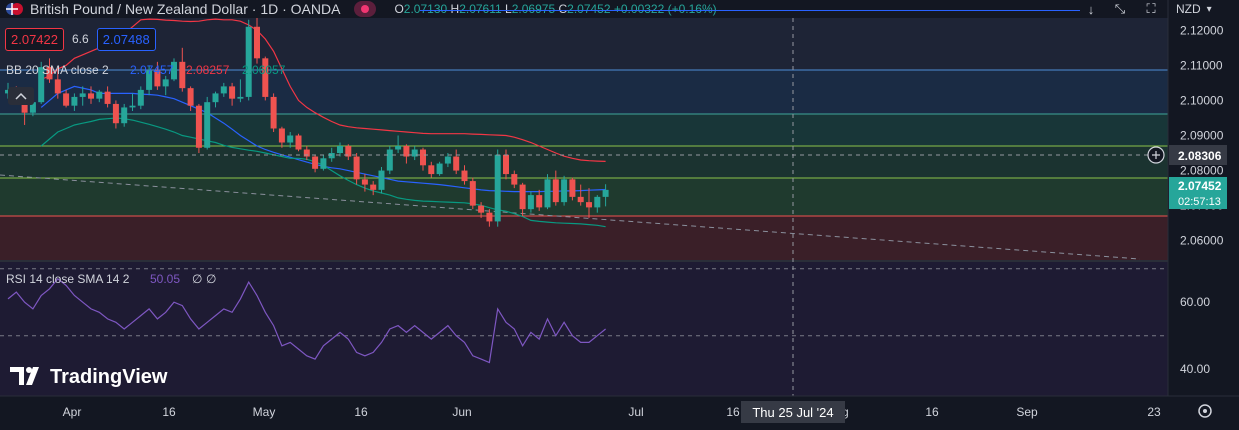  Describe the element at coordinates (619, 410) in the screenshot. I see `time-scale` at that location.